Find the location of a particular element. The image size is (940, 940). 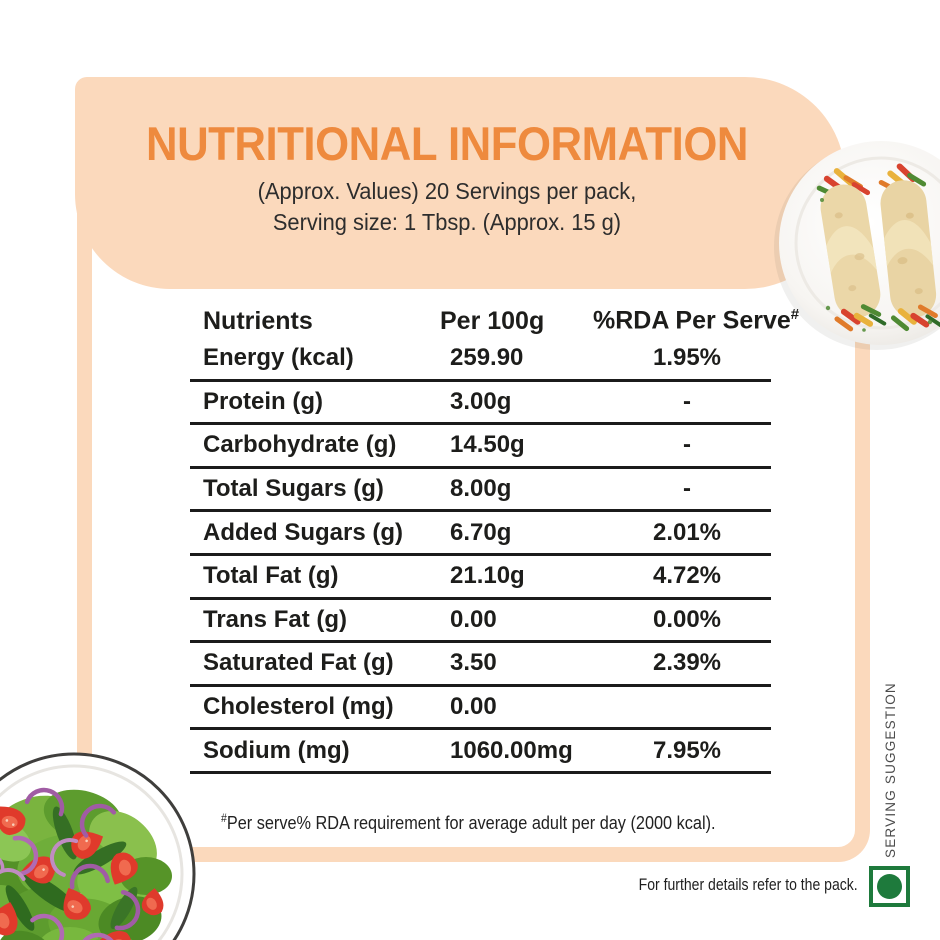

footnote-superscript: # is located at coordinates (224, 818).